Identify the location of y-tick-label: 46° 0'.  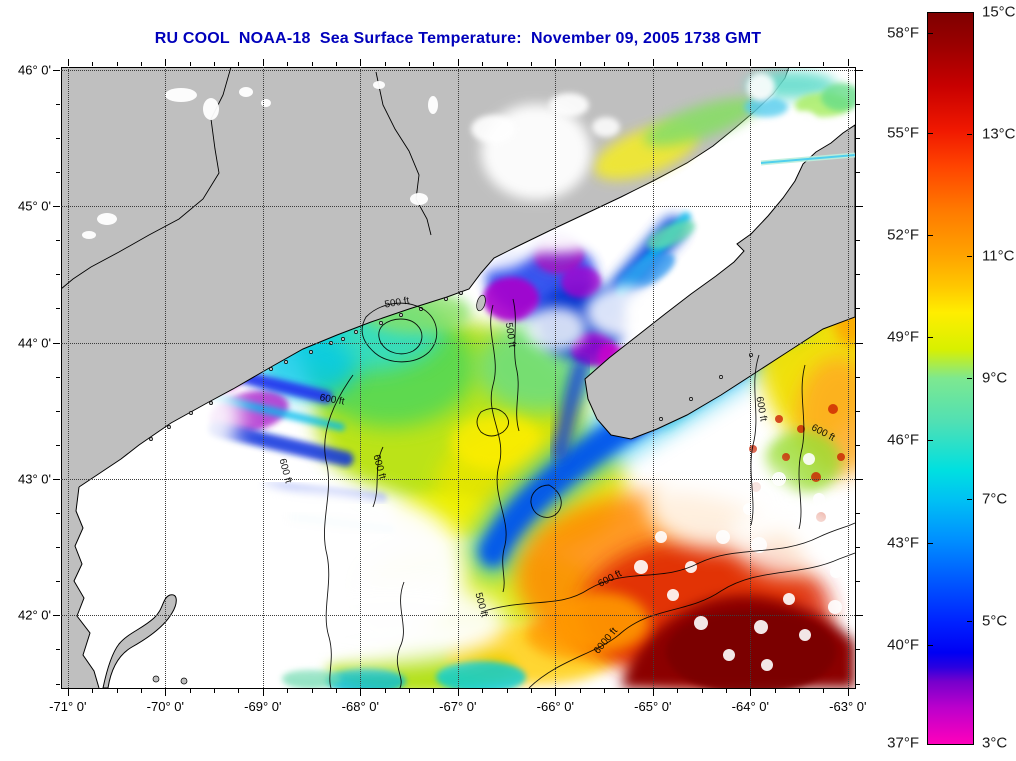
(34, 70).